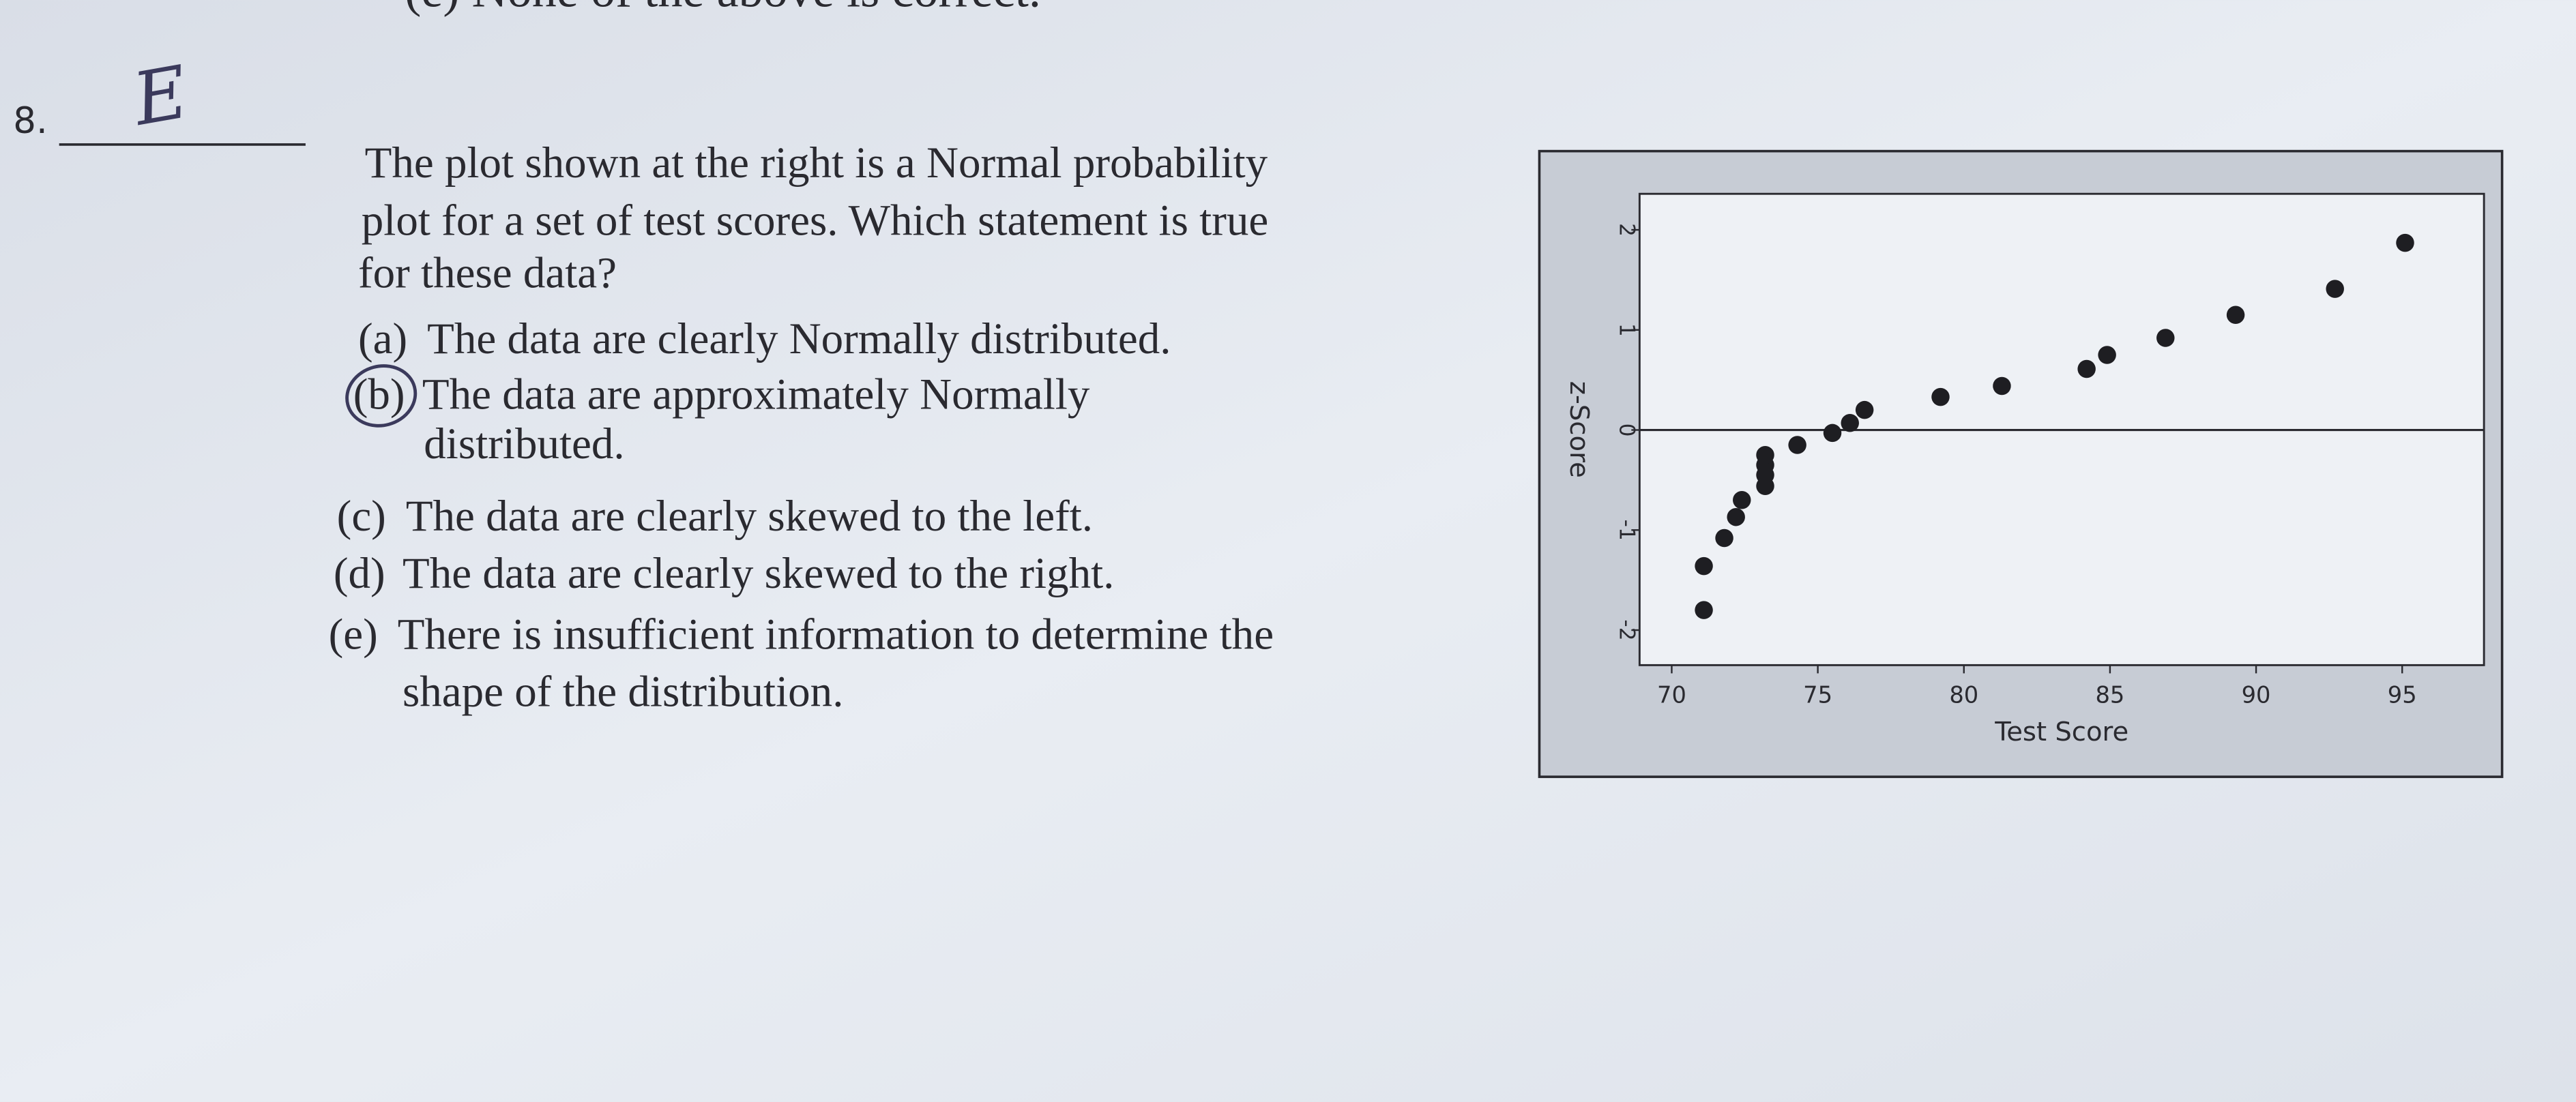  What do you see at coordinates (1817, 696) in the screenshot?
I see `x-tick-label: 75` at bounding box center [1817, 696].